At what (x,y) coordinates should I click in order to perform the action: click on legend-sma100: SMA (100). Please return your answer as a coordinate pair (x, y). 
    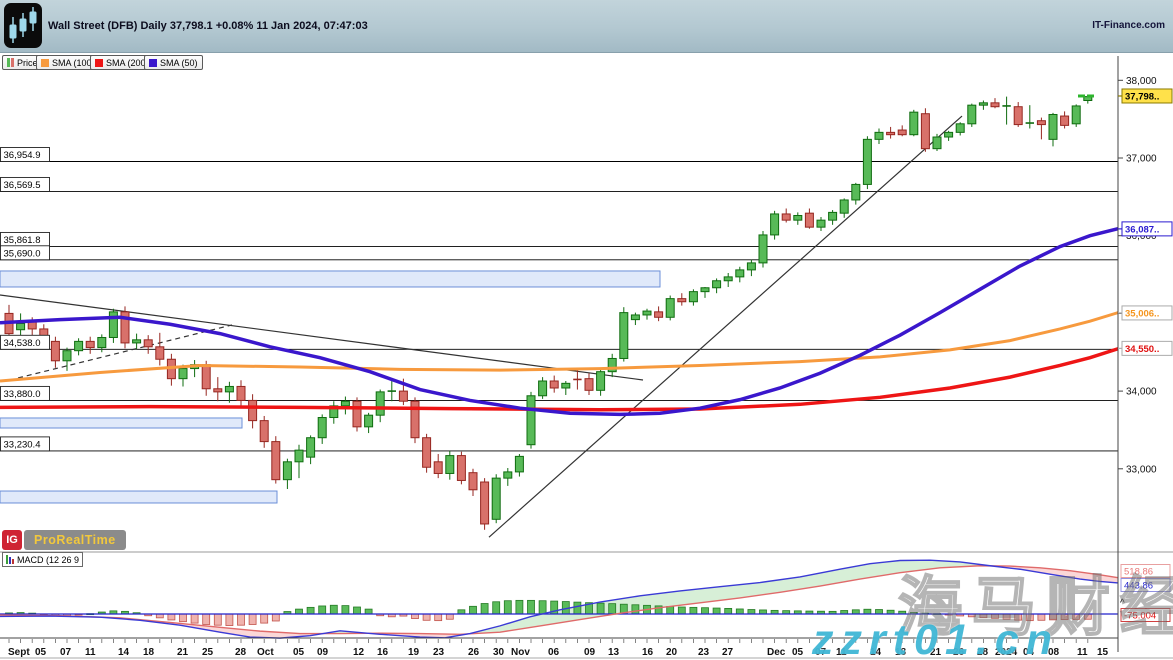
    Looking at the image, I should click on (68, 62).